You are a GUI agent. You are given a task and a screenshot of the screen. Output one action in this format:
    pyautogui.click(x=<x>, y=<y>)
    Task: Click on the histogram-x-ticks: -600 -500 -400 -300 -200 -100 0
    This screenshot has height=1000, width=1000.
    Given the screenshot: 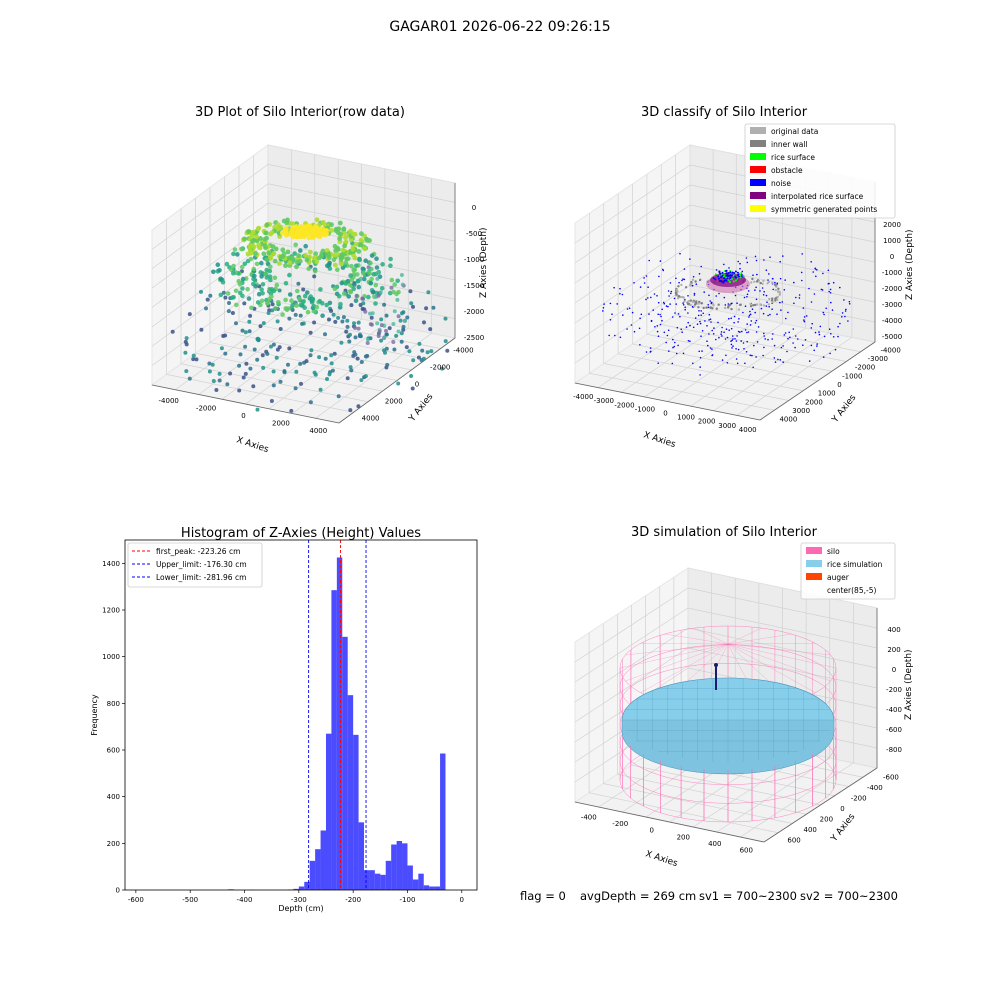 What is the action you would take?
    pyautogui.click(x=296, y=897)
    